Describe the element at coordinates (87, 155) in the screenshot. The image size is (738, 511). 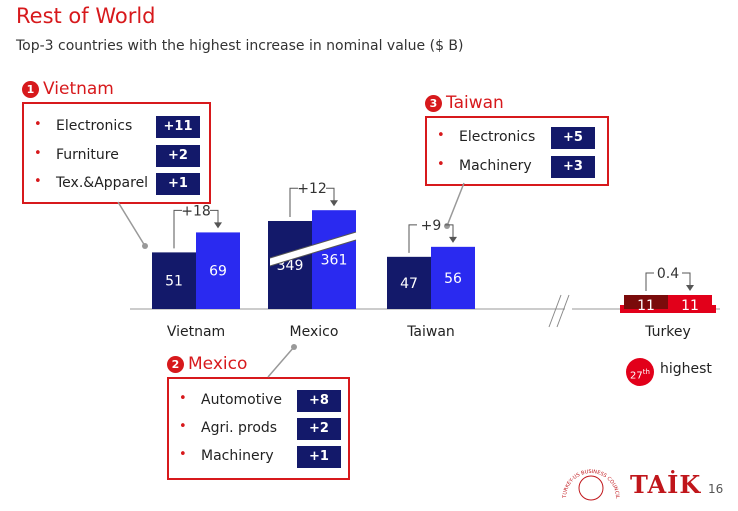
I see `item-label: Furniture` at that location.